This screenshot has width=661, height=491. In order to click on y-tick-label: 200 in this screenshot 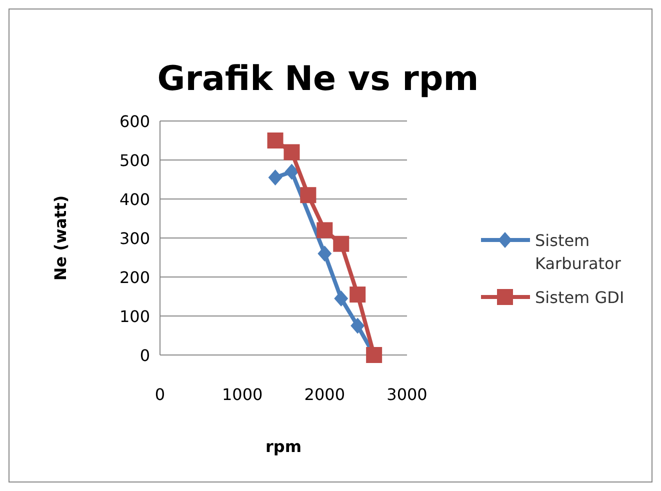, I will do `click(134, 277)`.